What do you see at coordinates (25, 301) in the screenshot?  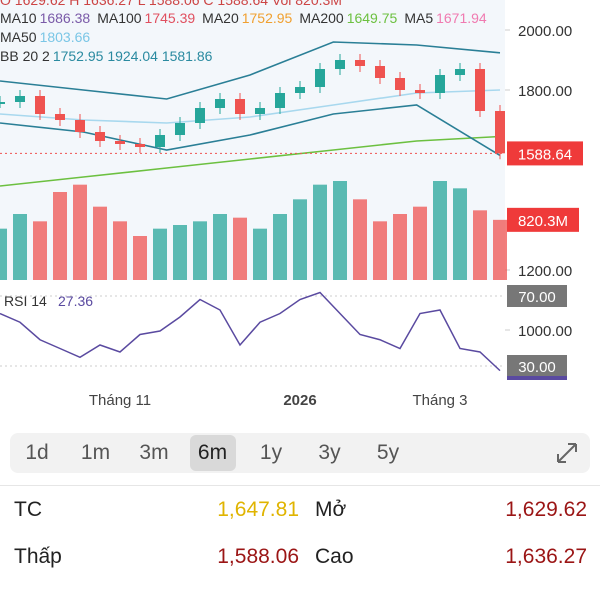 I see `rsi-title: RSI 14` at bounding box center [25, 301].